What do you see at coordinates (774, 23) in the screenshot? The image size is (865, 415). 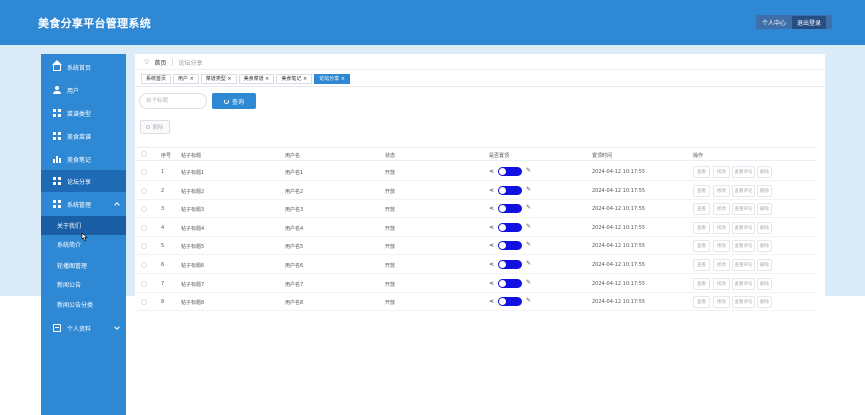 I see `personal-center-button: 个人中心` at bounding box center [774, 23].